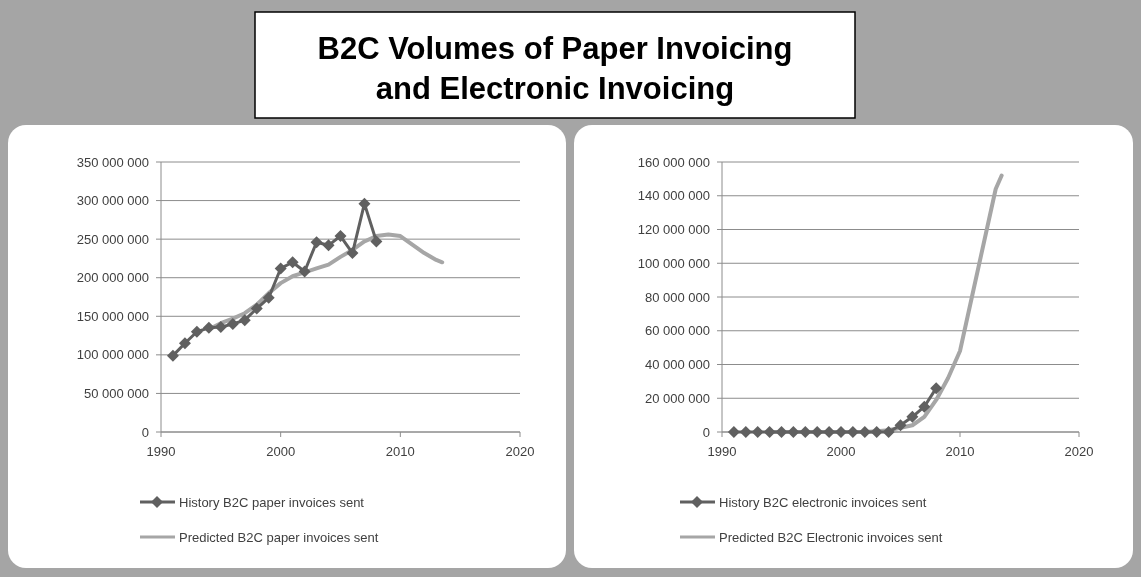 Image resolution: width=1141 pixels, height=577 pixels. Describe the element at coordinates (677, 297) in the screenshot. I see `y-tick-label: 80 000 000` at that location.